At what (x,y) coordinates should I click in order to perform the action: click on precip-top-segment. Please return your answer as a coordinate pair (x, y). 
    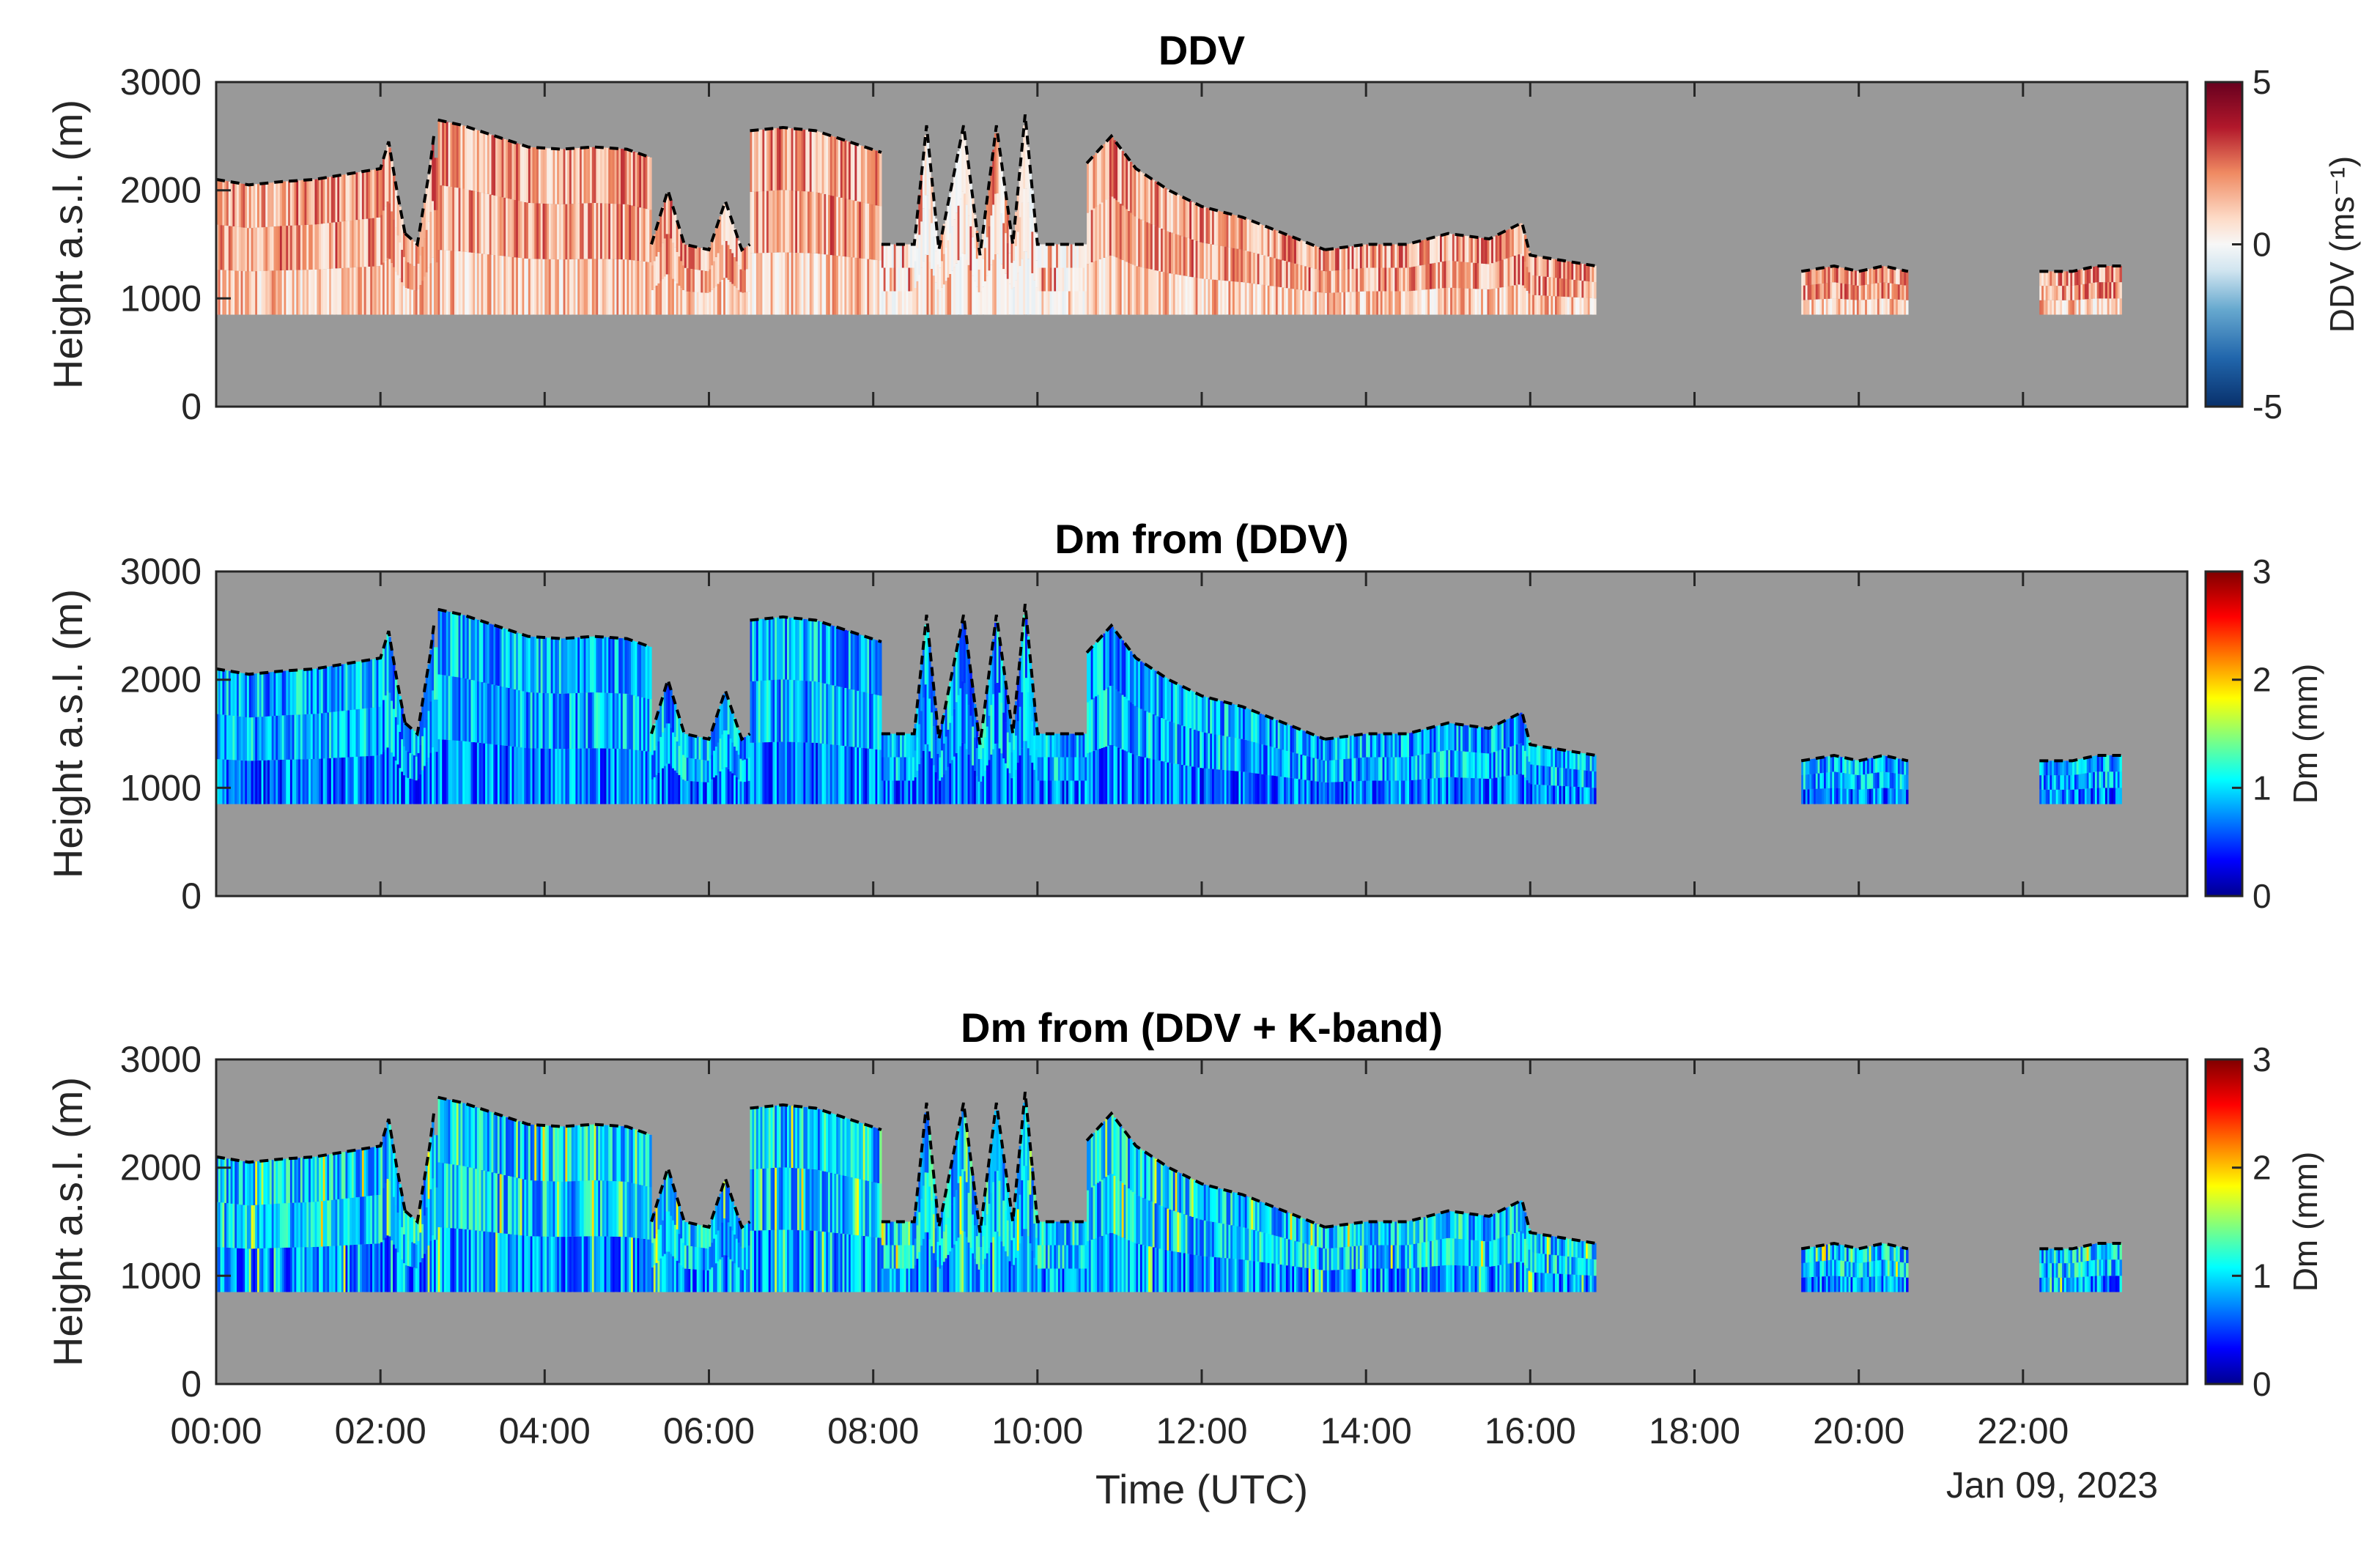
    Looking at the image, I should click on (1854, 758).